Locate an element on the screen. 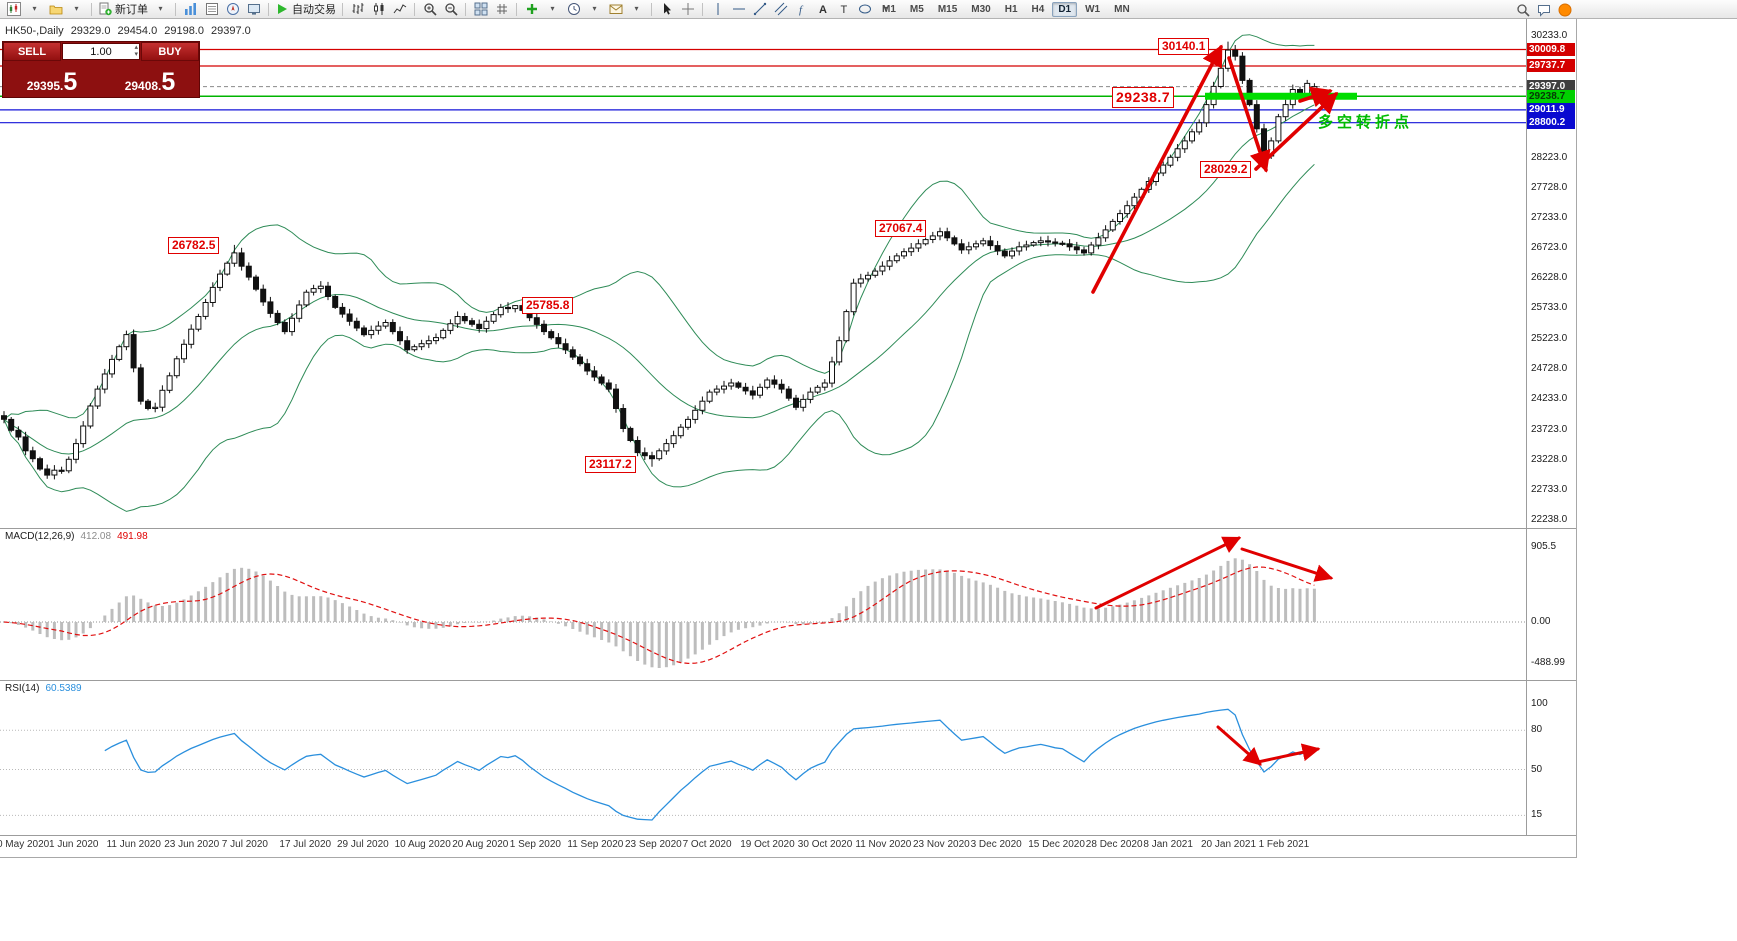 This screenshot has width=1737, height=941. periods-button is located at coordinates (573, 9).